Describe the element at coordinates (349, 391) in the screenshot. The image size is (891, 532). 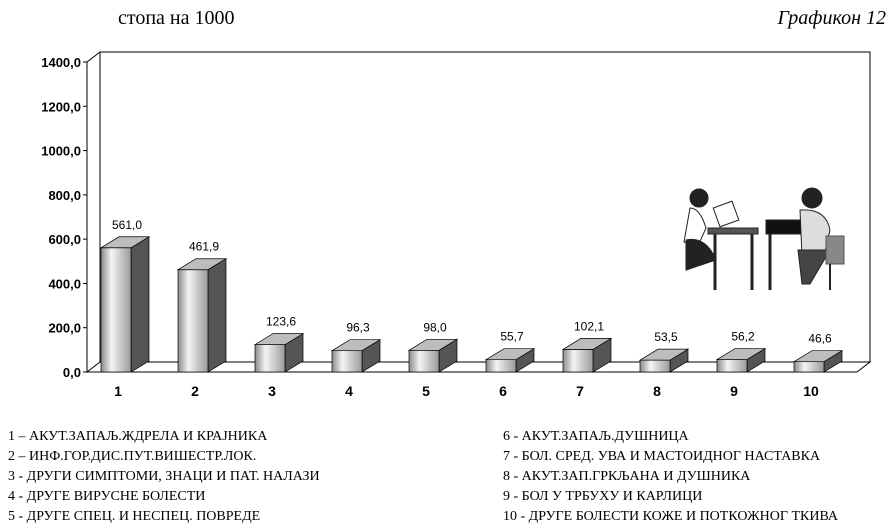
I see `x-tick-label: 4` at that location.